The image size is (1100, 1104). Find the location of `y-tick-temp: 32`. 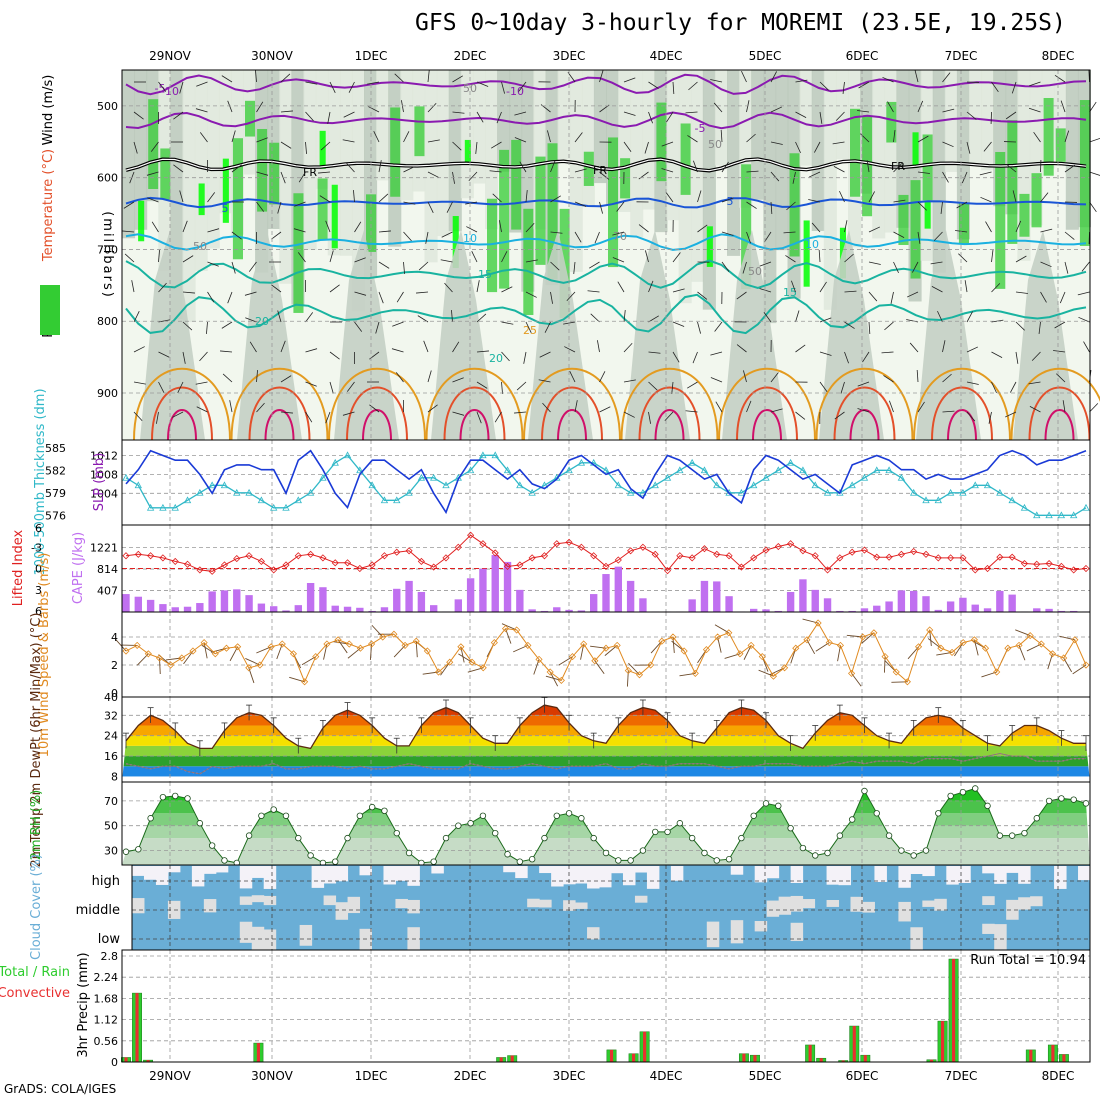

y-tick-temp: 32 is located at coordinates (111, 715).